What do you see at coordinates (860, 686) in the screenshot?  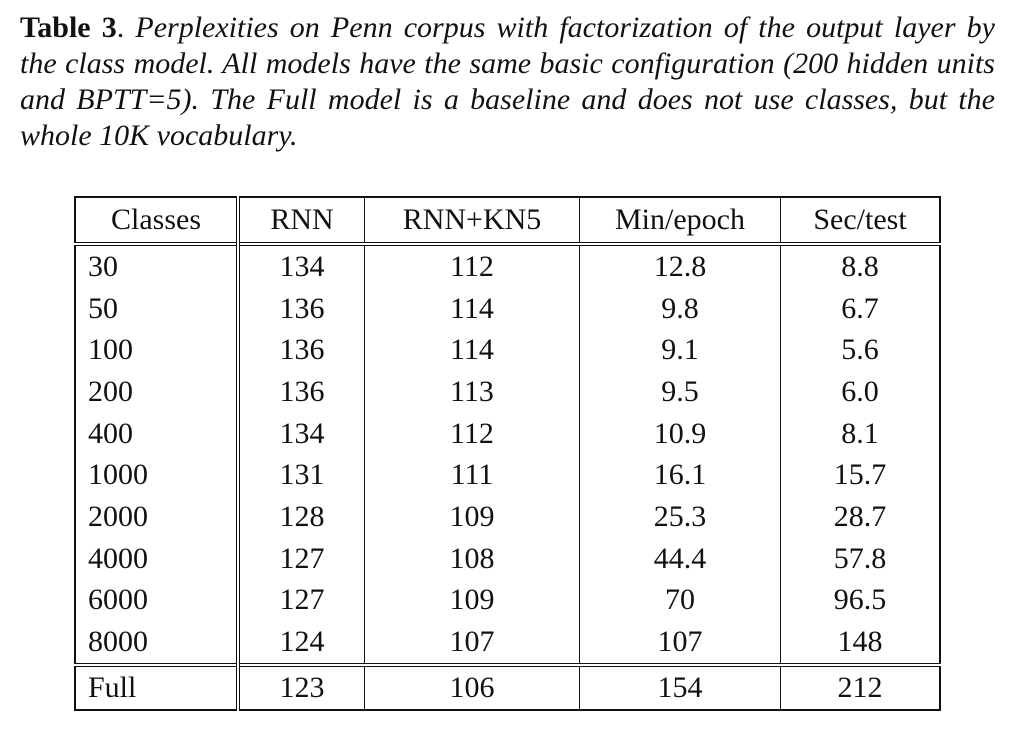 I see `cell-sec-test: 212` at bounding box center [860, 686].